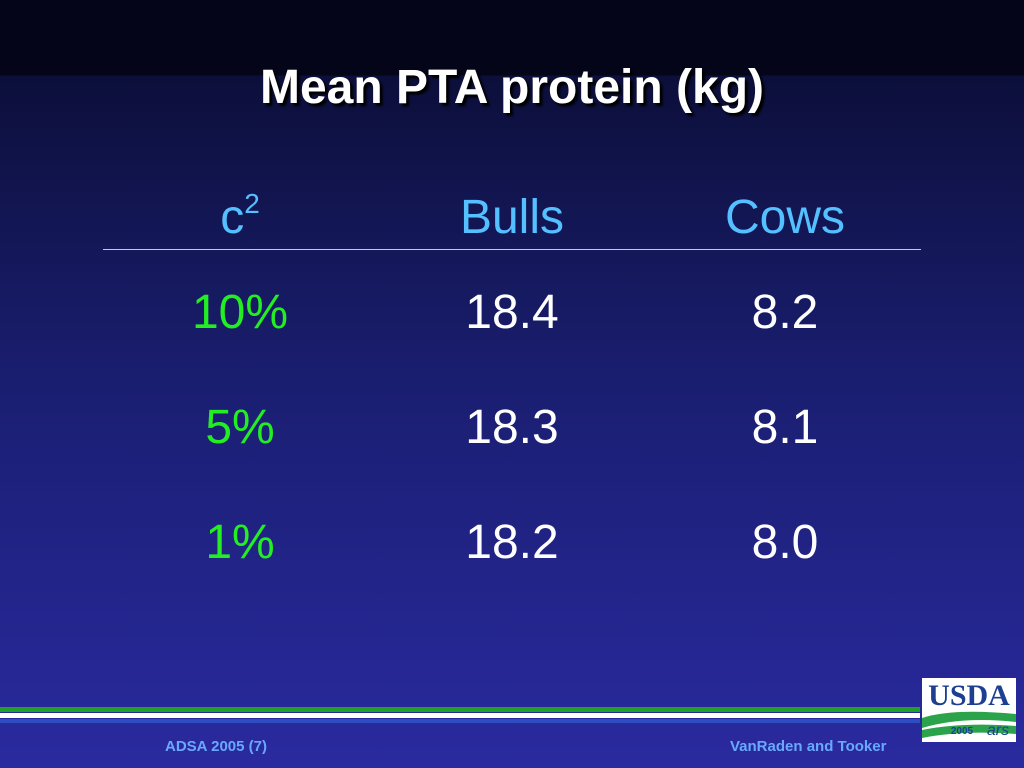  I want to click on column-header: Cows, so click(785, 217).